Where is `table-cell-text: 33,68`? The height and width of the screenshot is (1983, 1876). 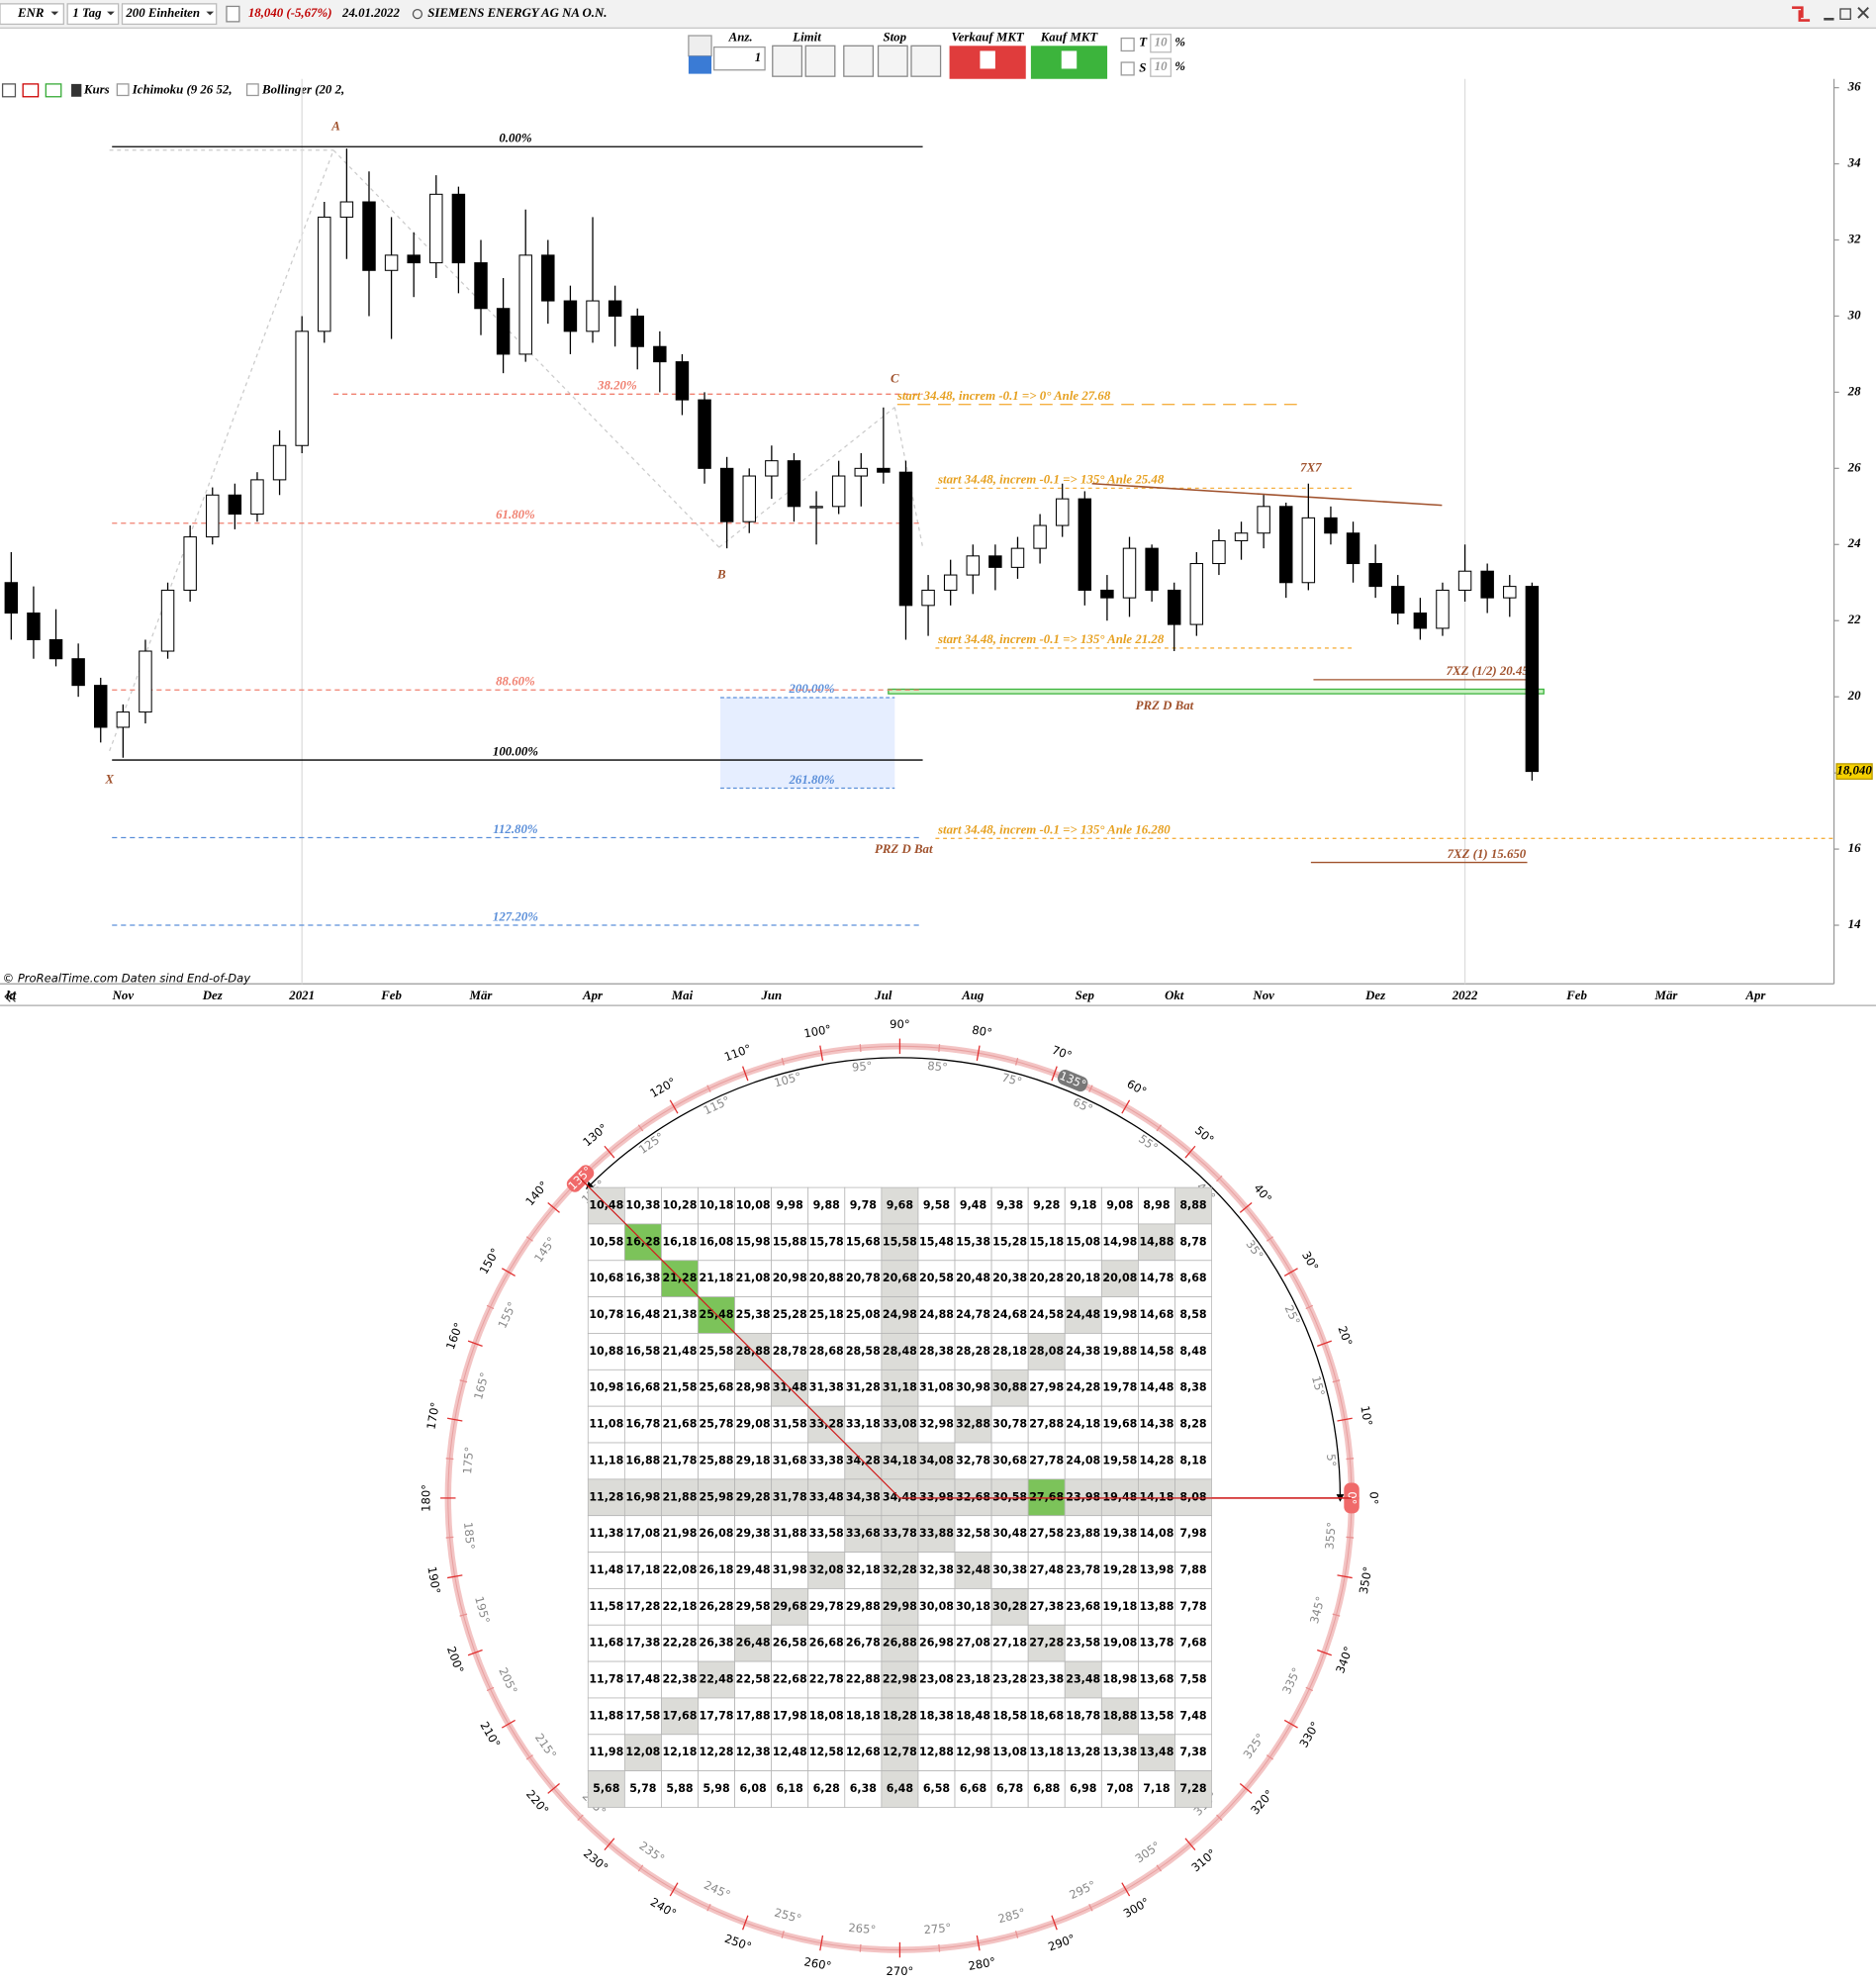 table-cell-text: 33,68 is located at coordinates (863, 1534).